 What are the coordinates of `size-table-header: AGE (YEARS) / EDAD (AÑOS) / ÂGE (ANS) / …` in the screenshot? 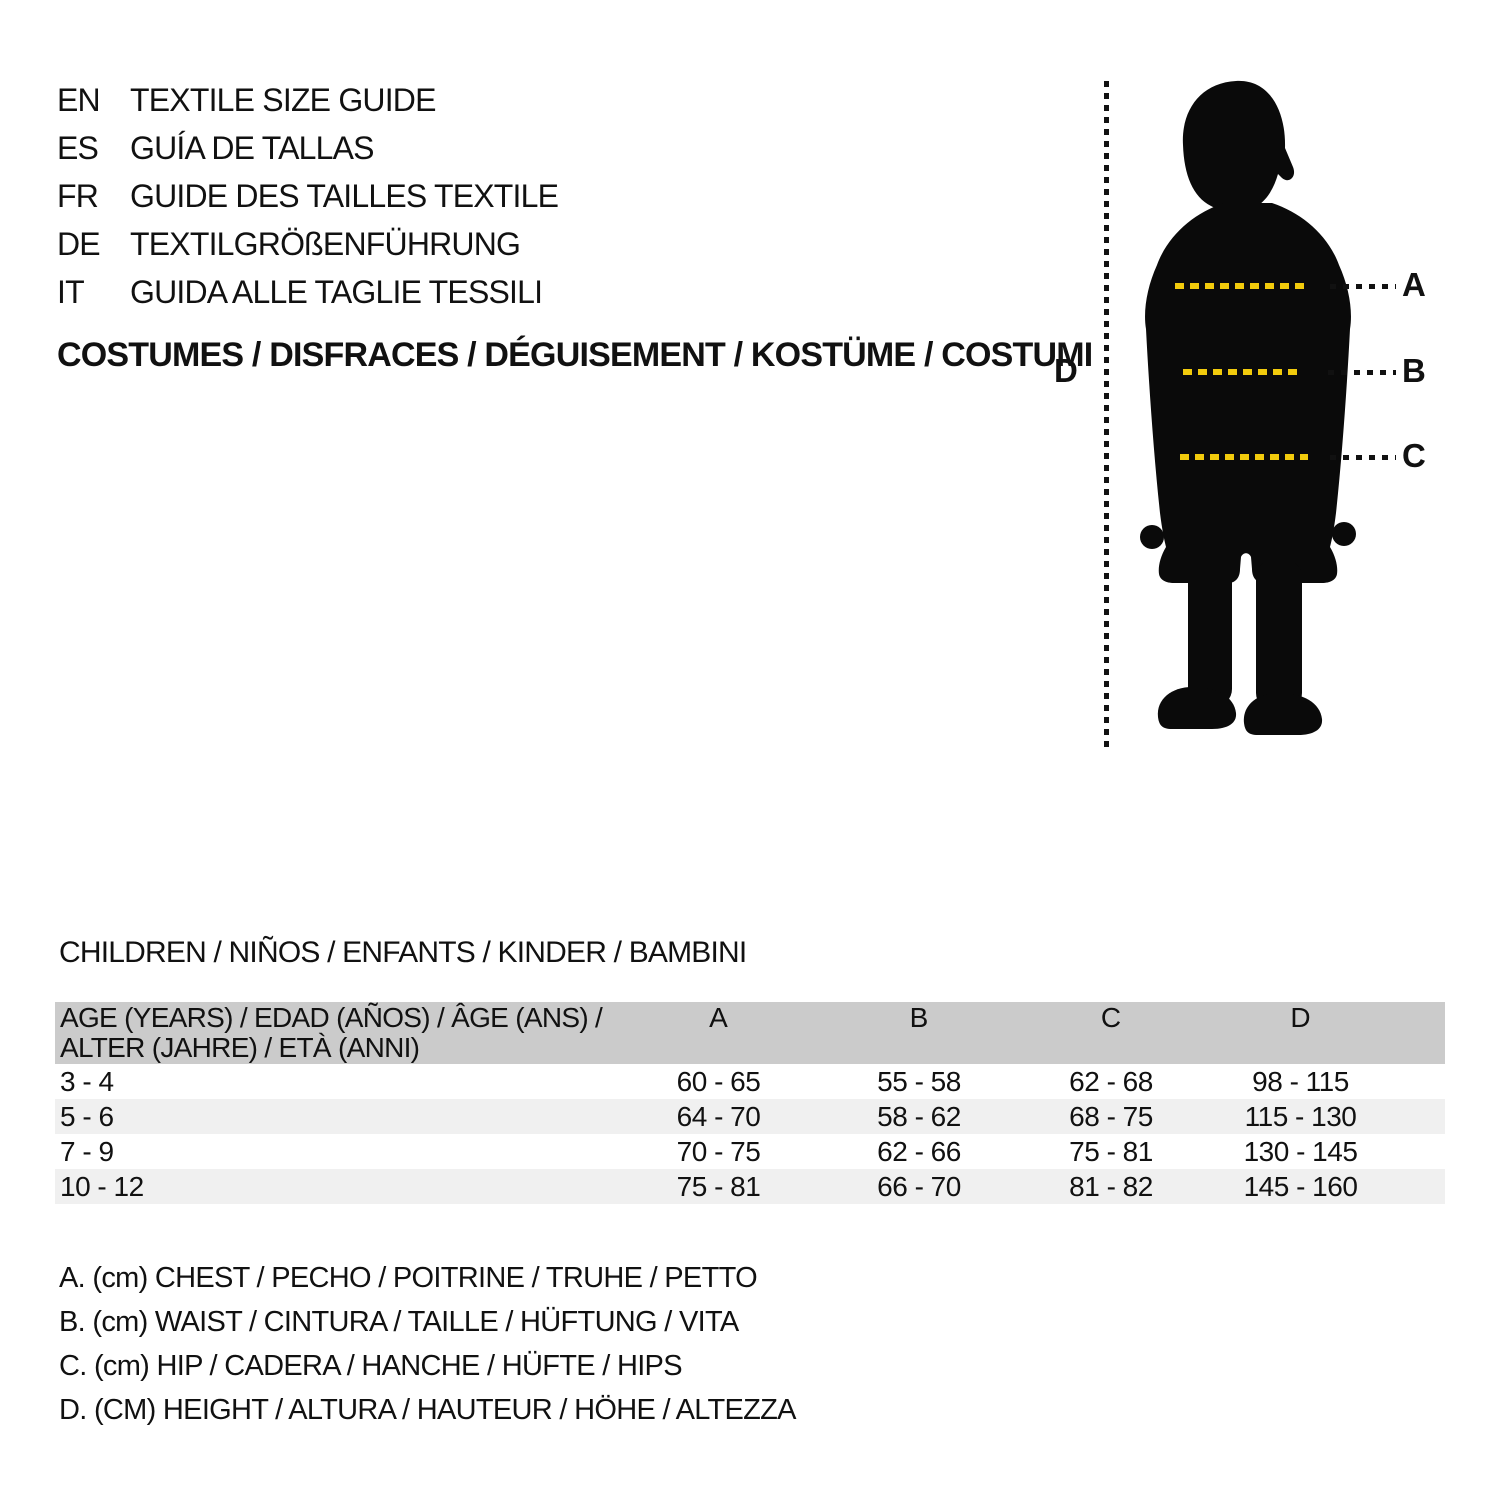 It's located at (750, 1033).